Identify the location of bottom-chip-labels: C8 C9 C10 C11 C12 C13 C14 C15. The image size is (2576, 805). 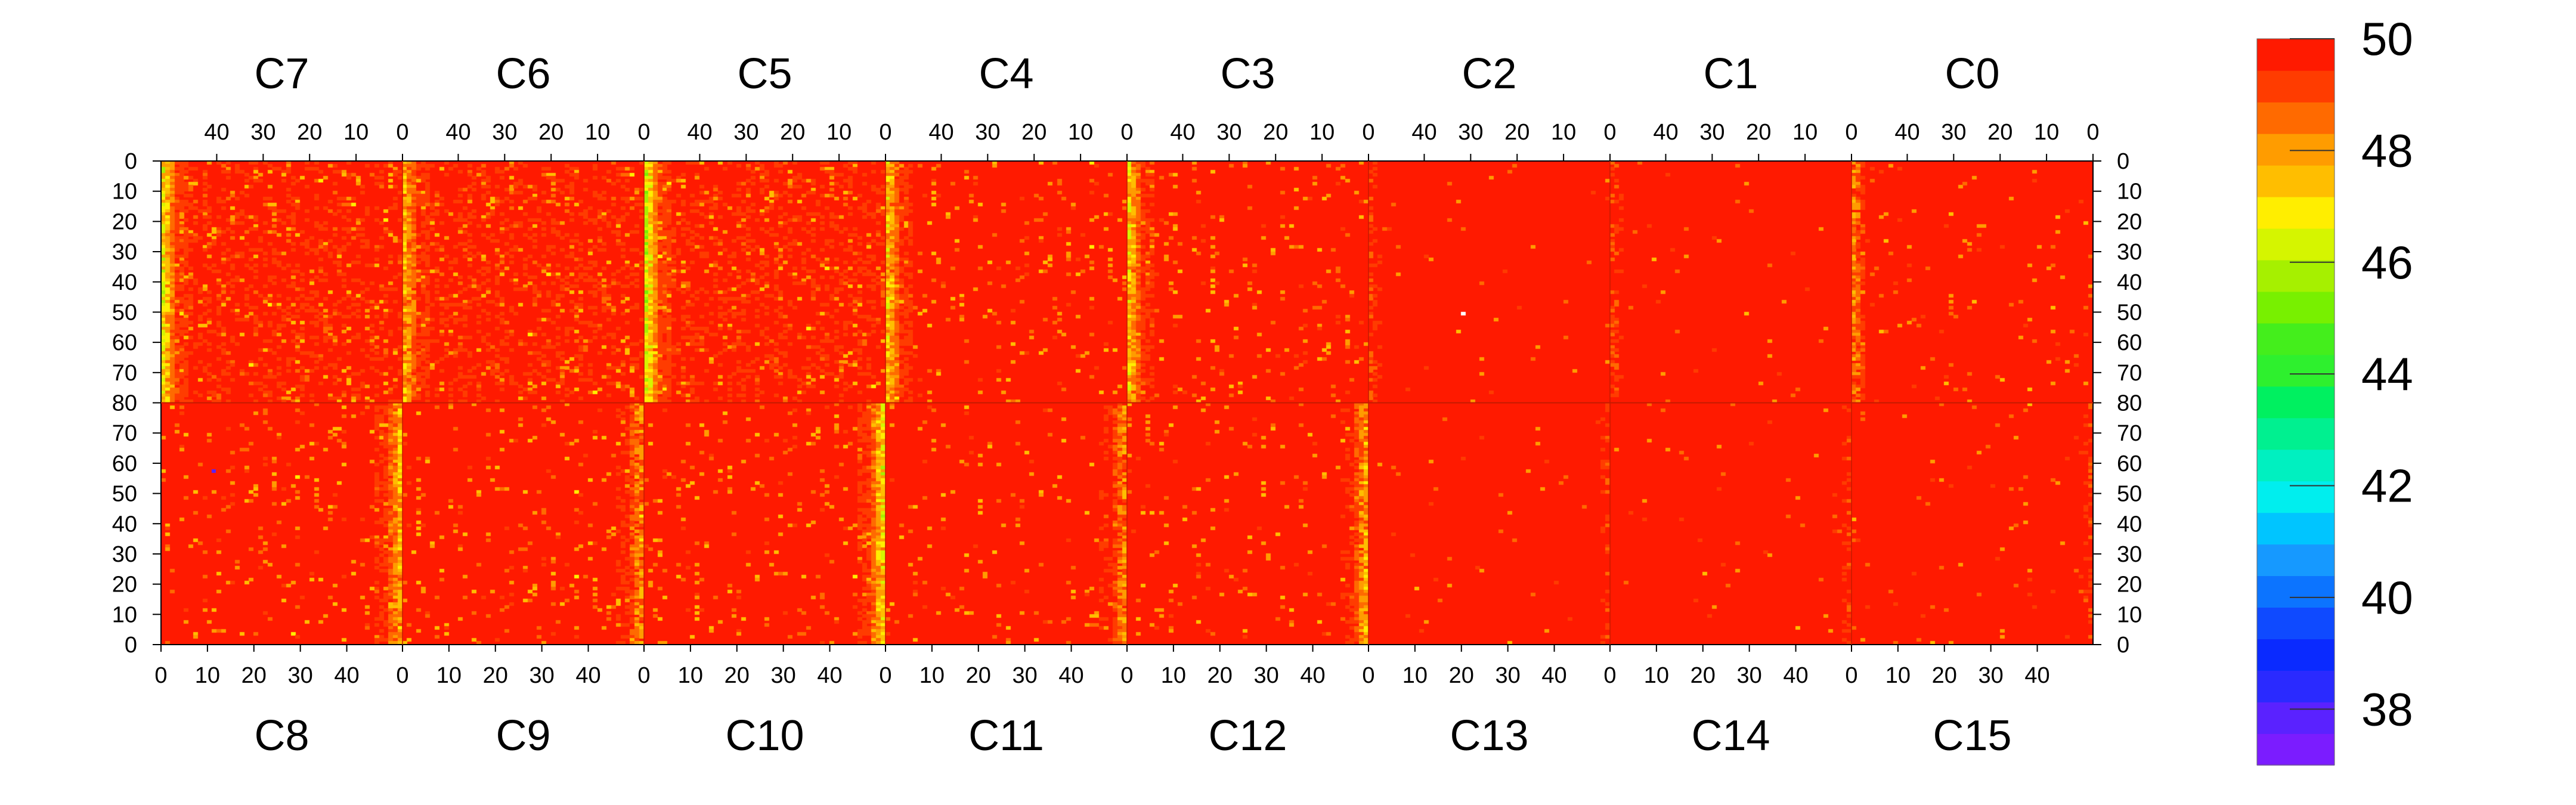
(1133, 736).